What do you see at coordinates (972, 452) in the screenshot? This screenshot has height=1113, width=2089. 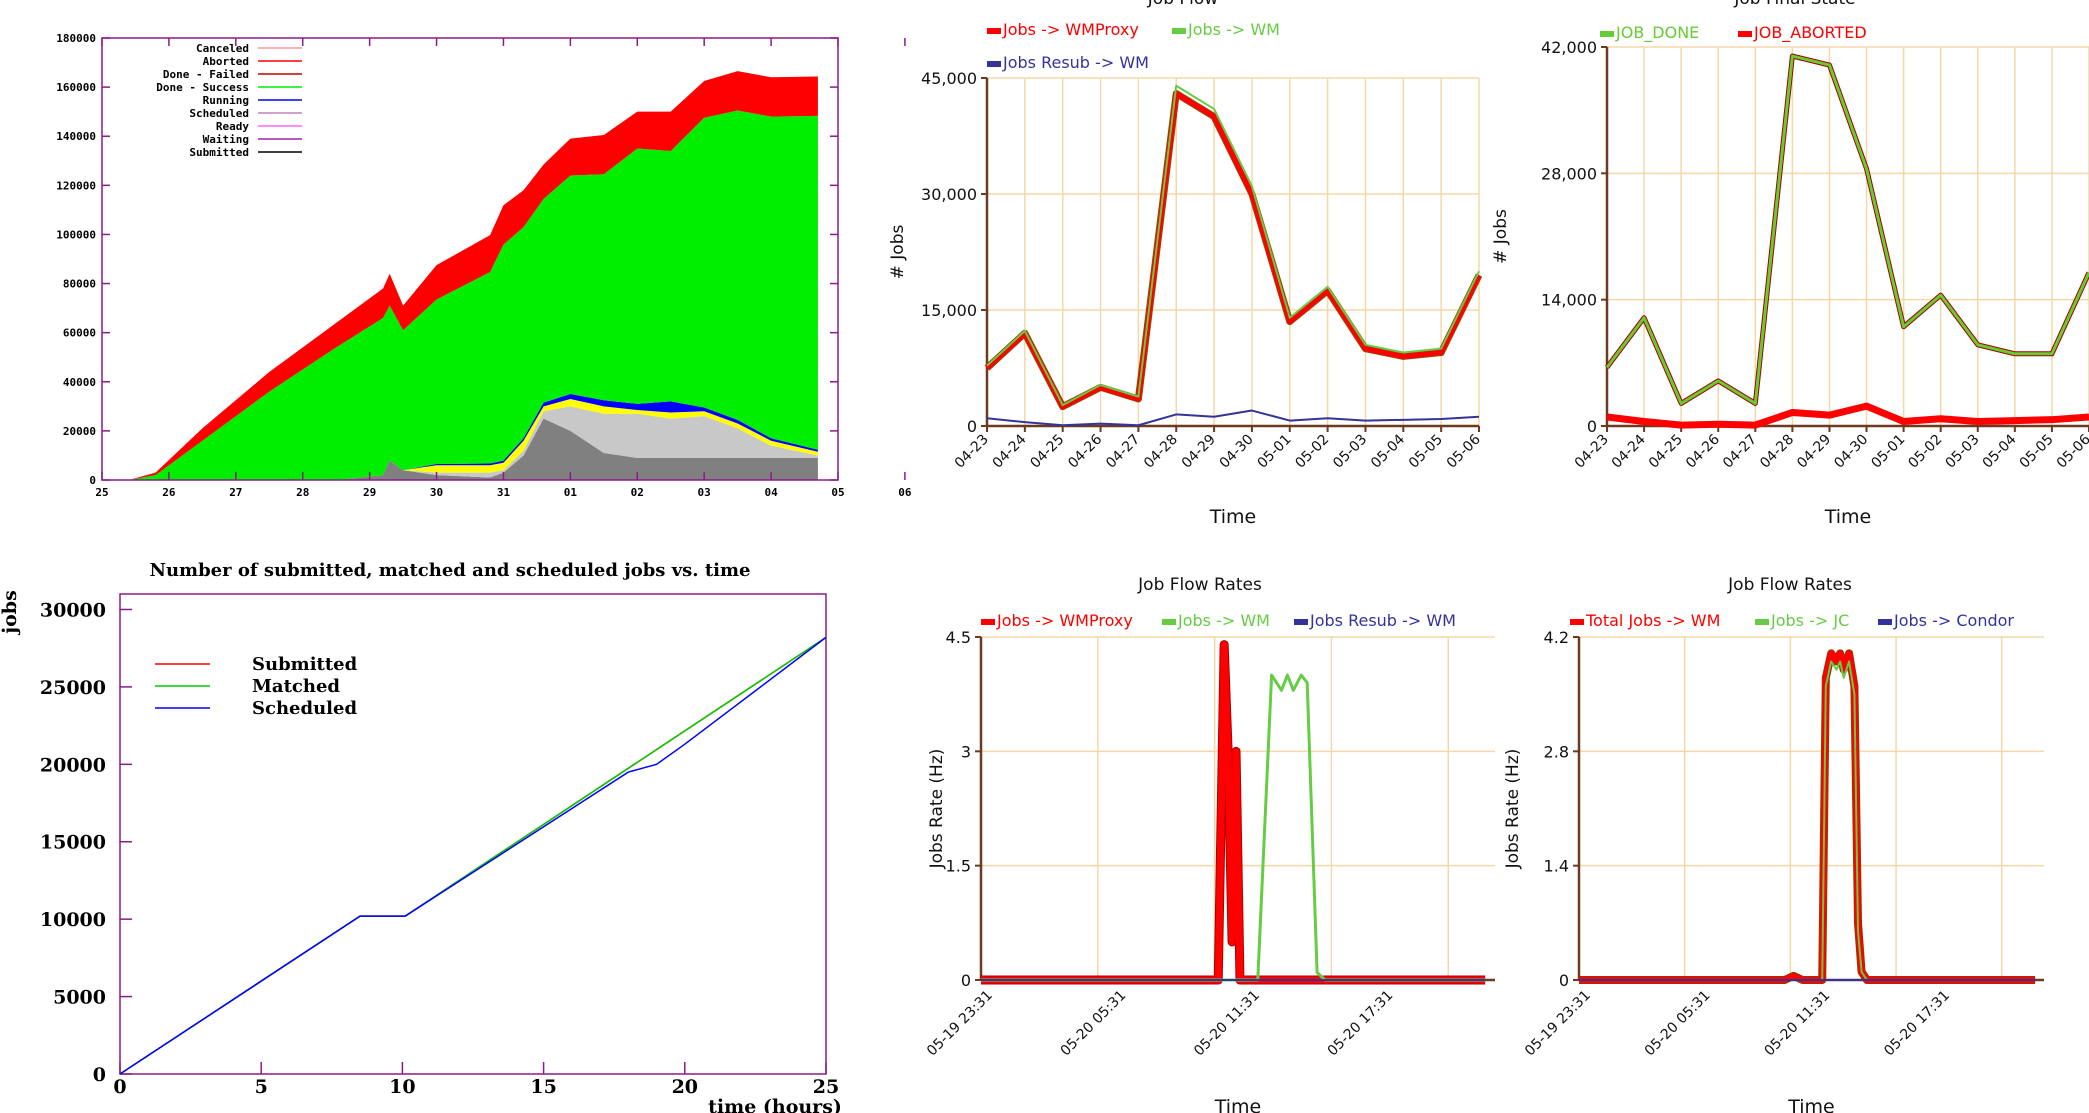 I see `x-tick-label: 04-23` at bounding box center [972, 452].